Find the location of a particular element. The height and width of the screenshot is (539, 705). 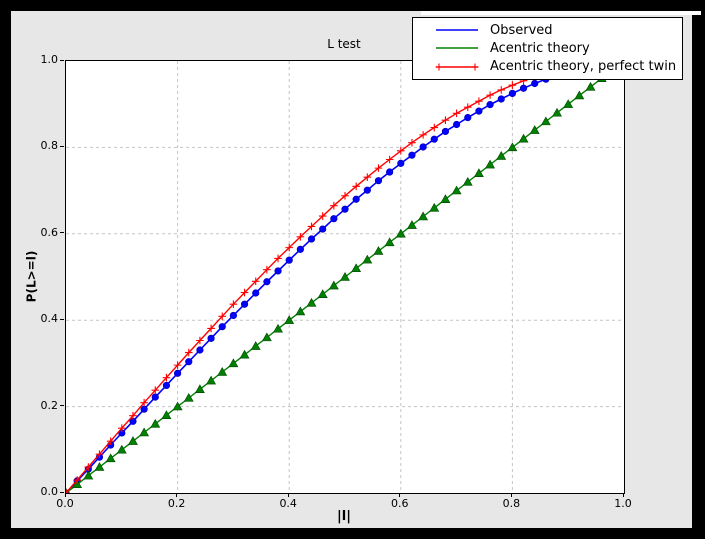

chart-title: L test is located at coordinates (344, 44).